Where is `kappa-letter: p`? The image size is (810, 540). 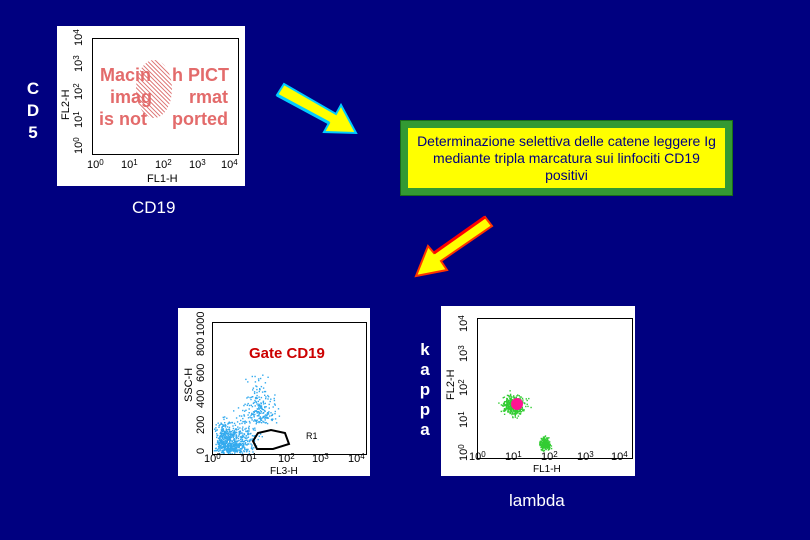
kappa-letter: p is located at coordinates (425, 389).